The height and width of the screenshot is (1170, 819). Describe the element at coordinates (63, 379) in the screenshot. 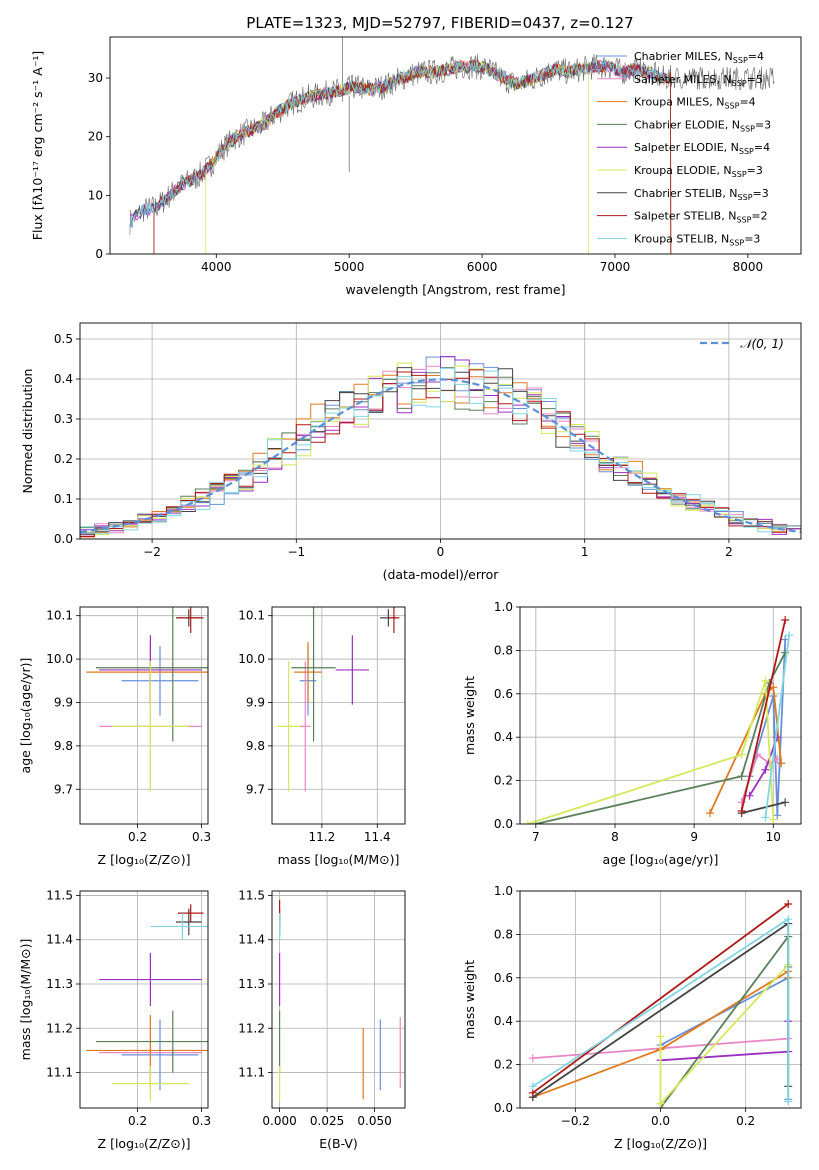

I see `residuals-ytick-label: 0.4` at that location.